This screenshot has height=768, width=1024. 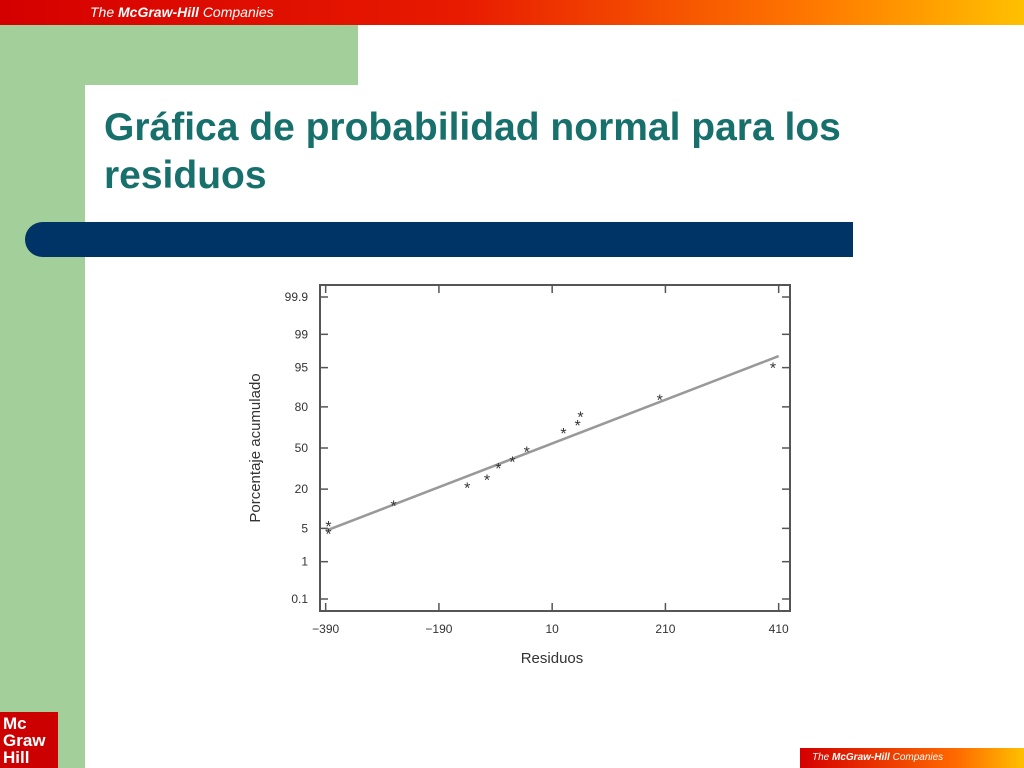 What do you see at coordinates (302, 489) in the screenshot?
I see `y-tick-label: 20` at bounding box center [302, 489].